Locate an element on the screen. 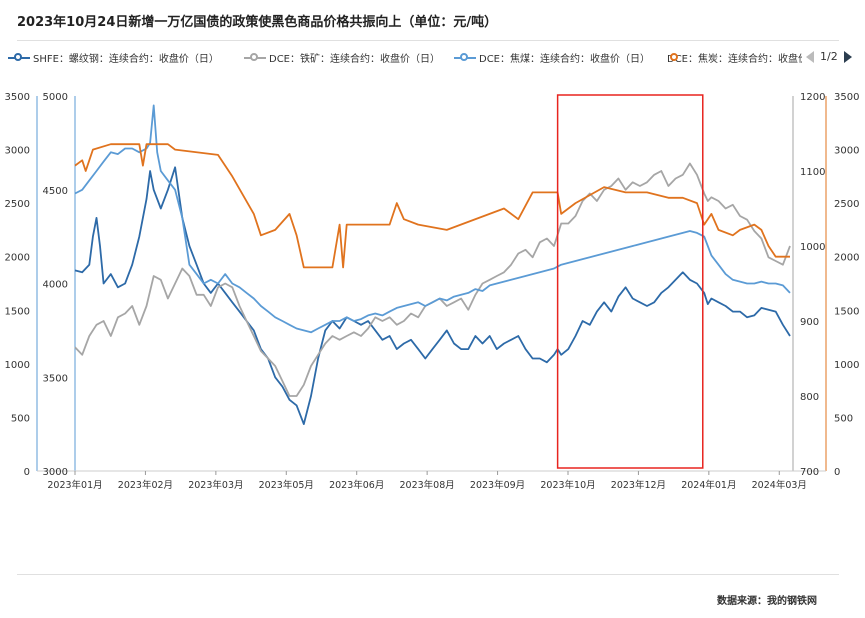 The image size is (865, 618). prev-page-icon is located at coordinates (810, 56).